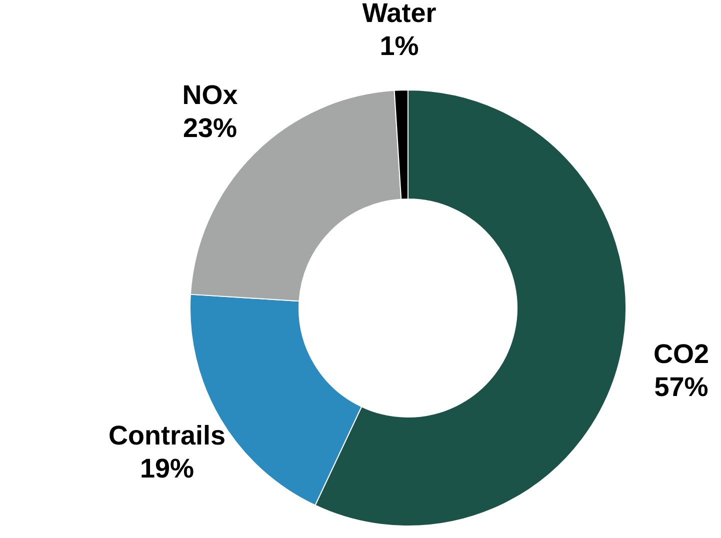 Image resolution: width=721 pixels, height=538 pixels. I want to click on slice-label: NOx, so click(210, 95).